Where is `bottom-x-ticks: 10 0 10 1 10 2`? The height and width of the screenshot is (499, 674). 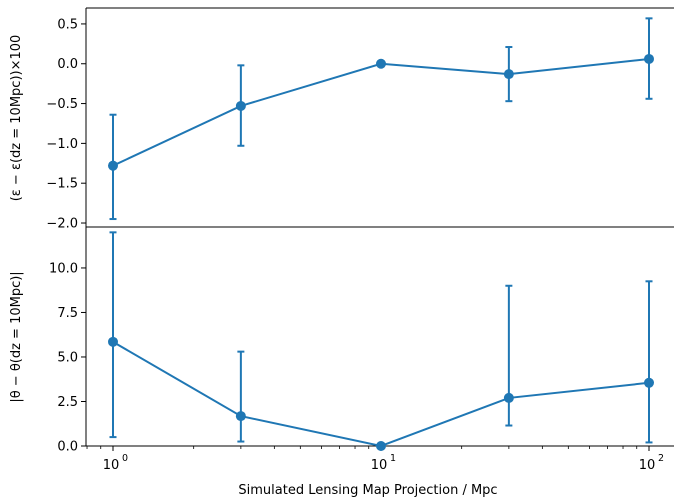
bottom-x-ticks: 10 0 10 1 10 2 is located at coordinates (375, 459).